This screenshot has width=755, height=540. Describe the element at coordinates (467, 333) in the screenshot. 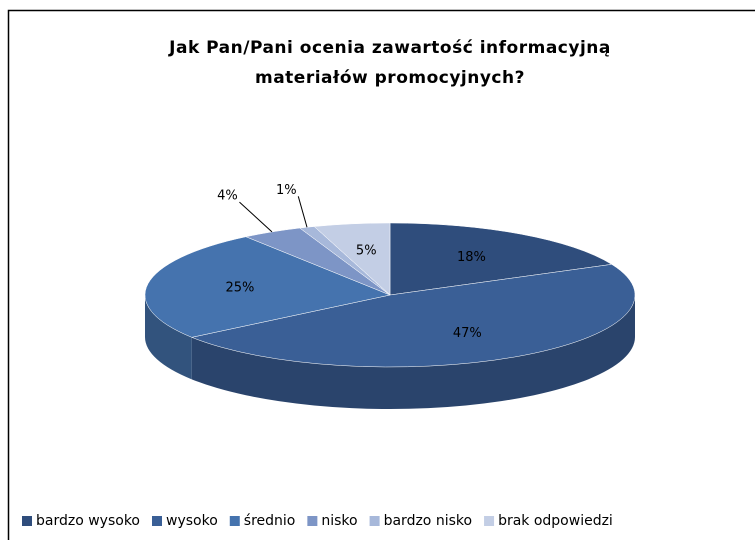

I see `data-label: 47%` at that location.